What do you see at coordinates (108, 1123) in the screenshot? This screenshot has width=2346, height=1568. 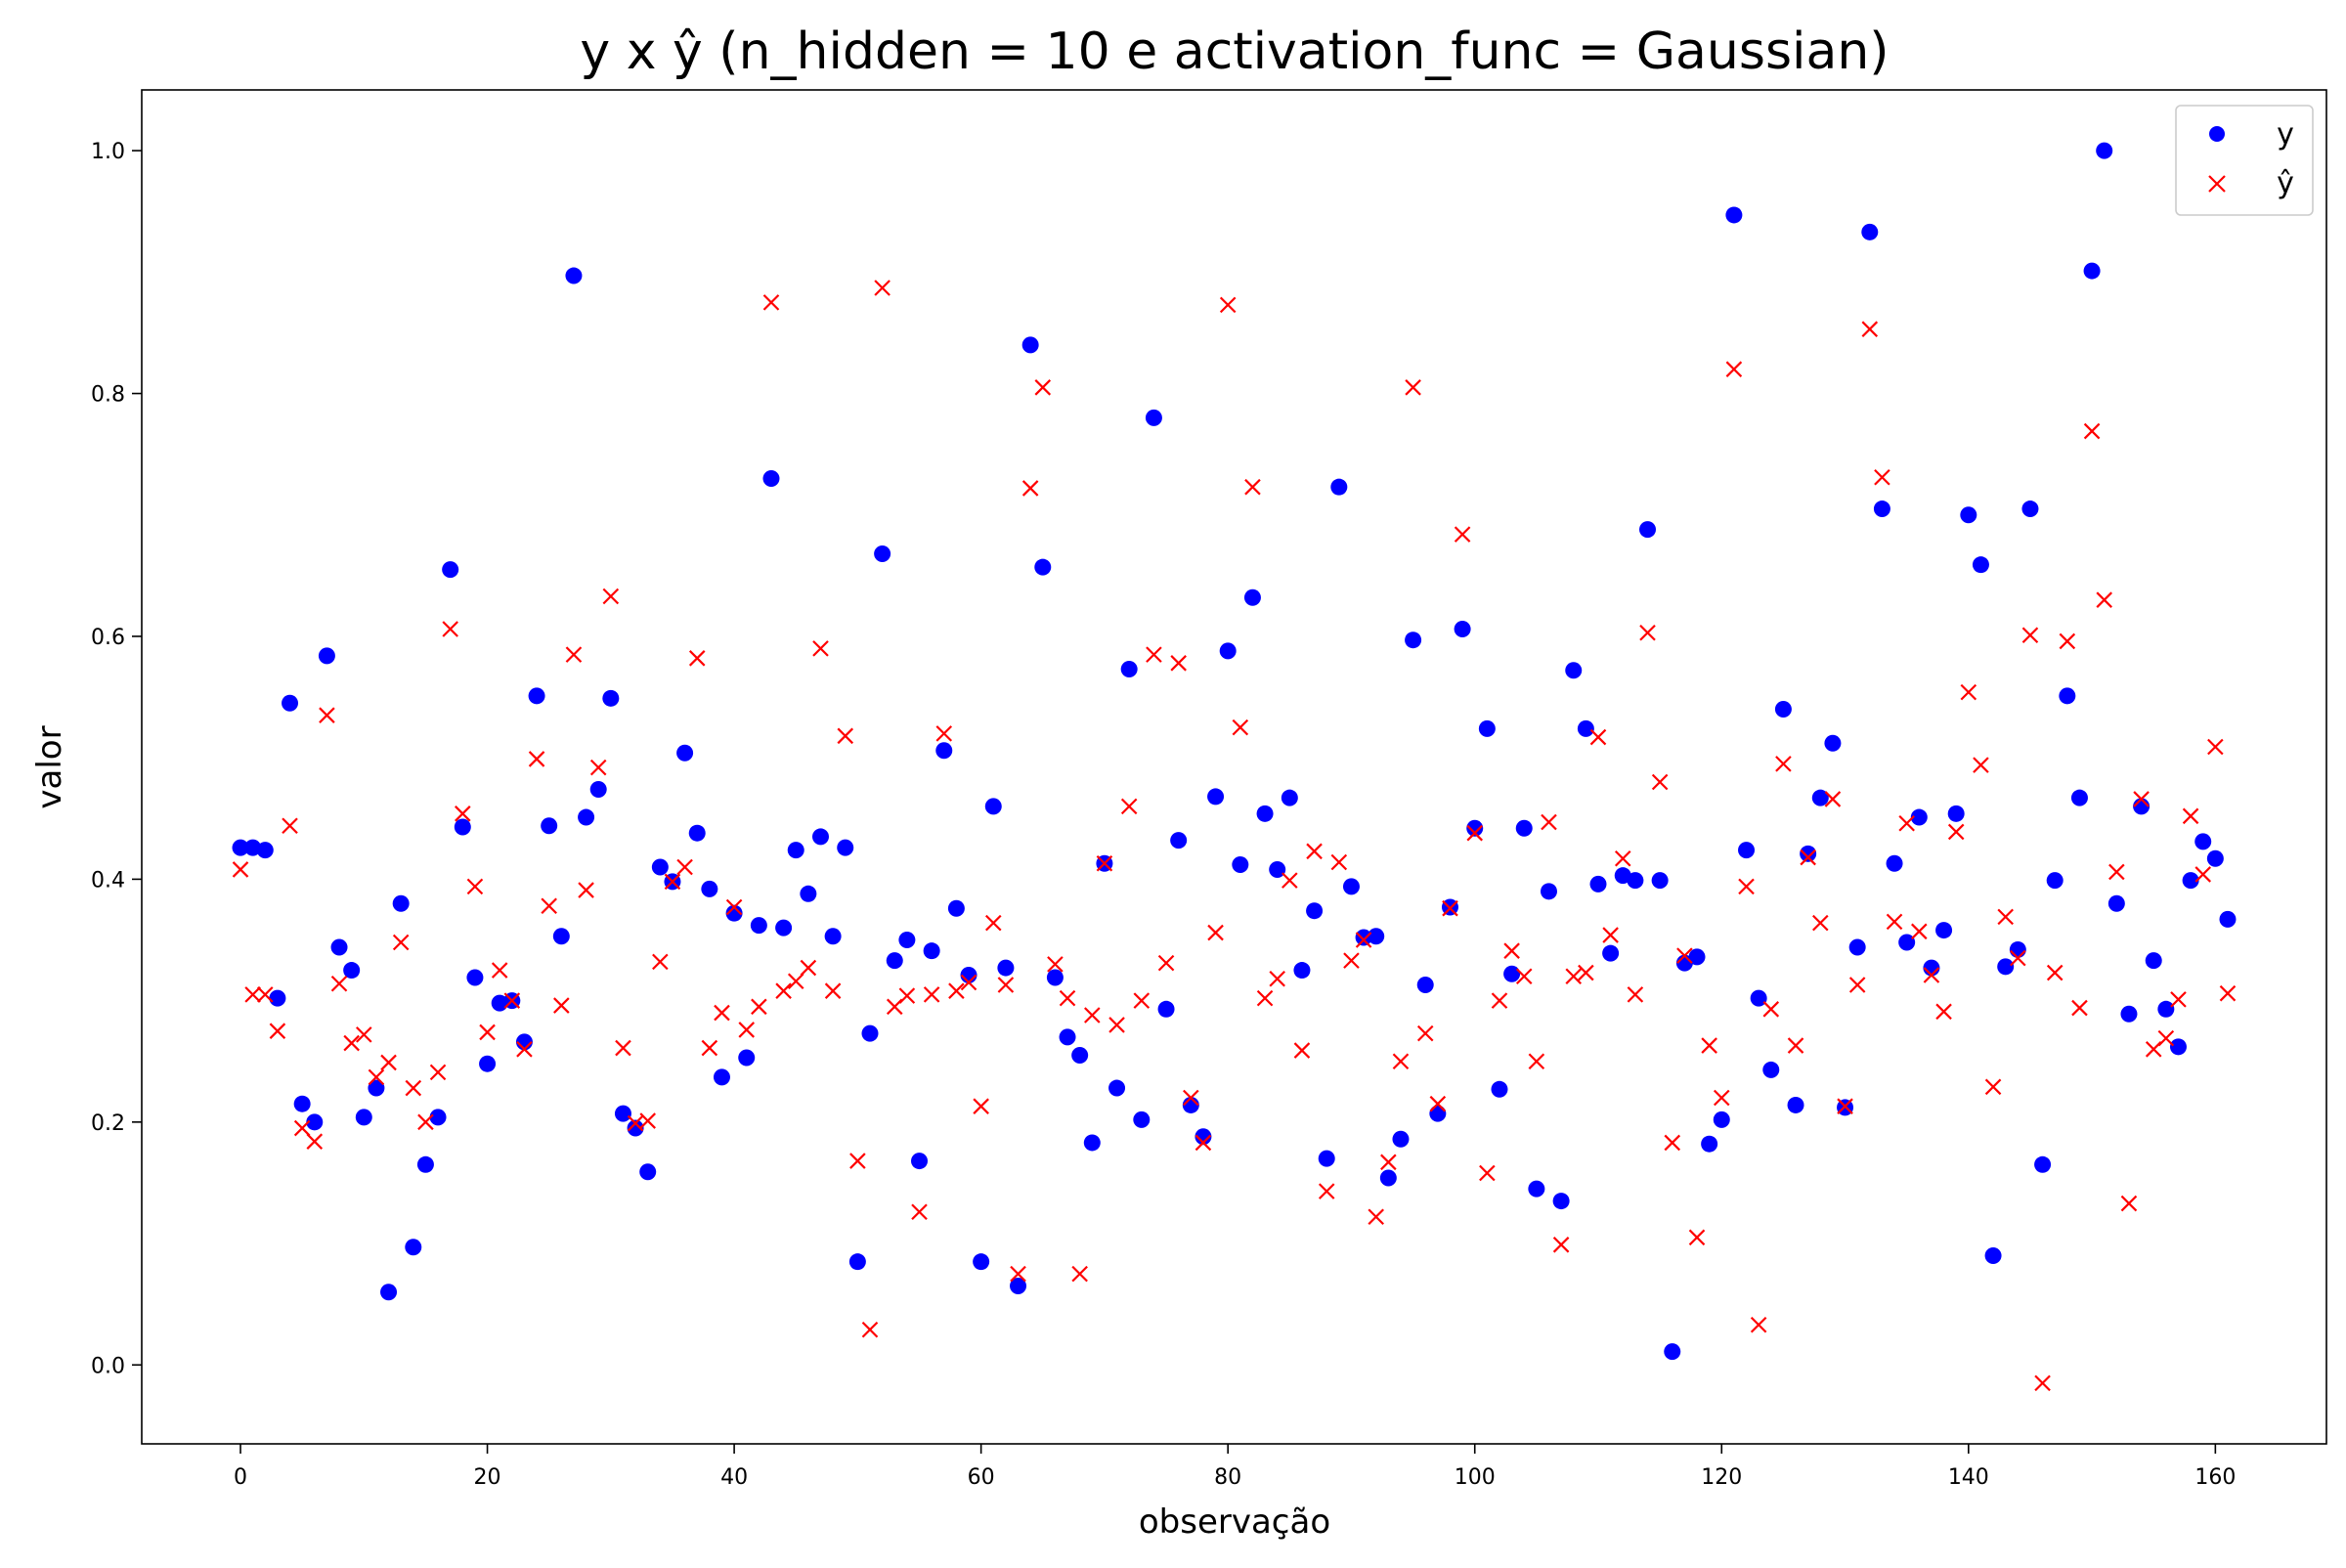 I see `y-tick-label: 0.2` at bounding box center [108, 1123].